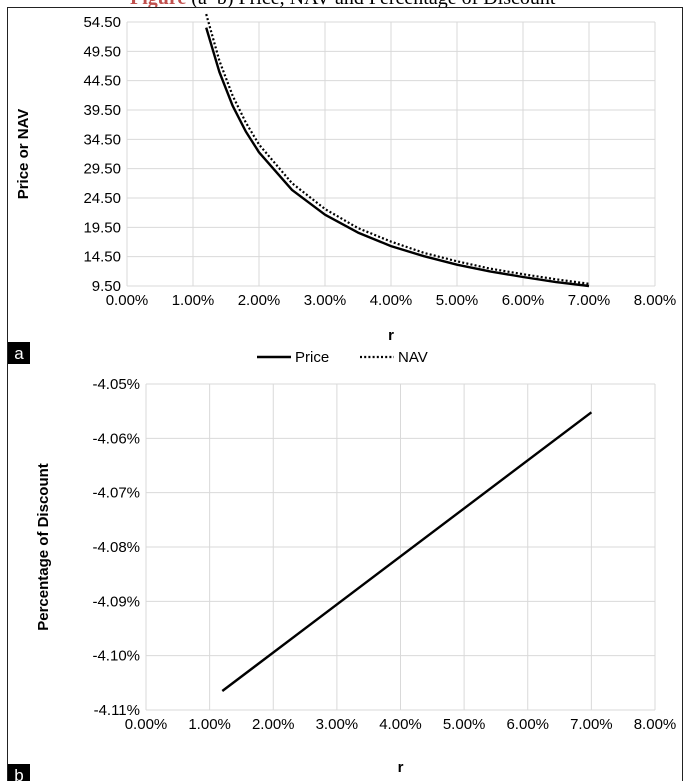 Image resolution: width=684 pixels, height=781 pixels. What do you see at coordinates (117, 710) in the screenshot?
I see `y-tick-label: -4.11%` at bounding box center [117, 710].